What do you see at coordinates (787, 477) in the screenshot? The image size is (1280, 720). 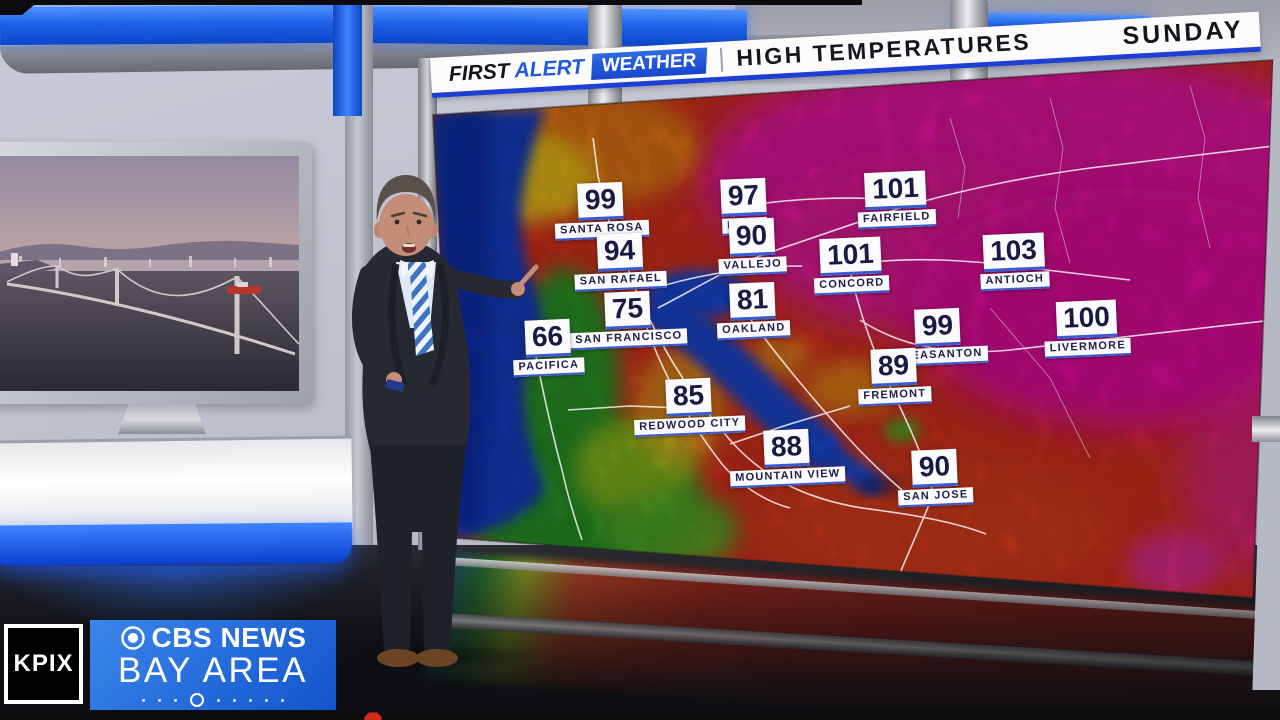 I see `city-name: MOUNTAIN VIEW` at bounding box center [787, 477].